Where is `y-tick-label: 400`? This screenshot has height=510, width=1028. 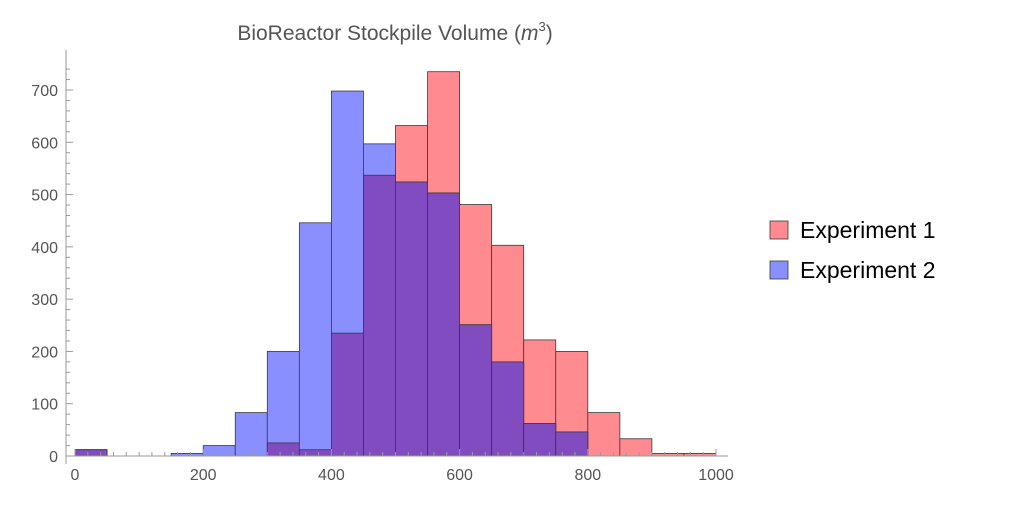 y-tick-label: 400 is located at coordinates (44, 248).